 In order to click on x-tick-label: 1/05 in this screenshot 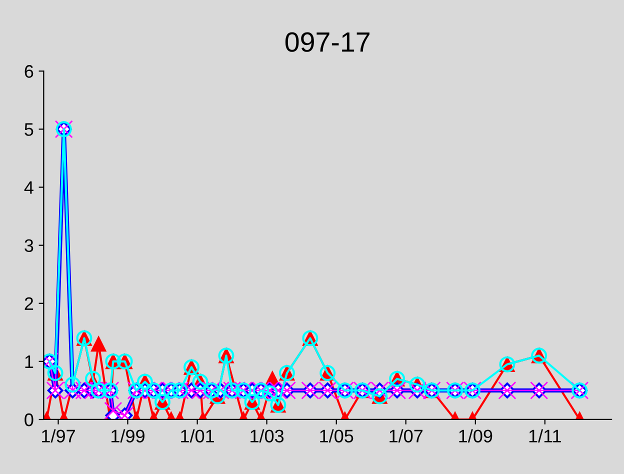, I will do `click(337, 435)`.